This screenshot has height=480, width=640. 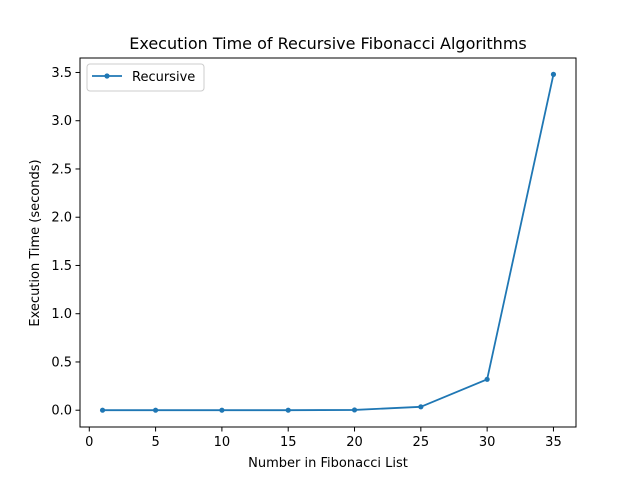 What do you see at coordinates (61, 218) in the screenshot?
I see `y-tick-label: 2.0` at bounding box center [61, 218].